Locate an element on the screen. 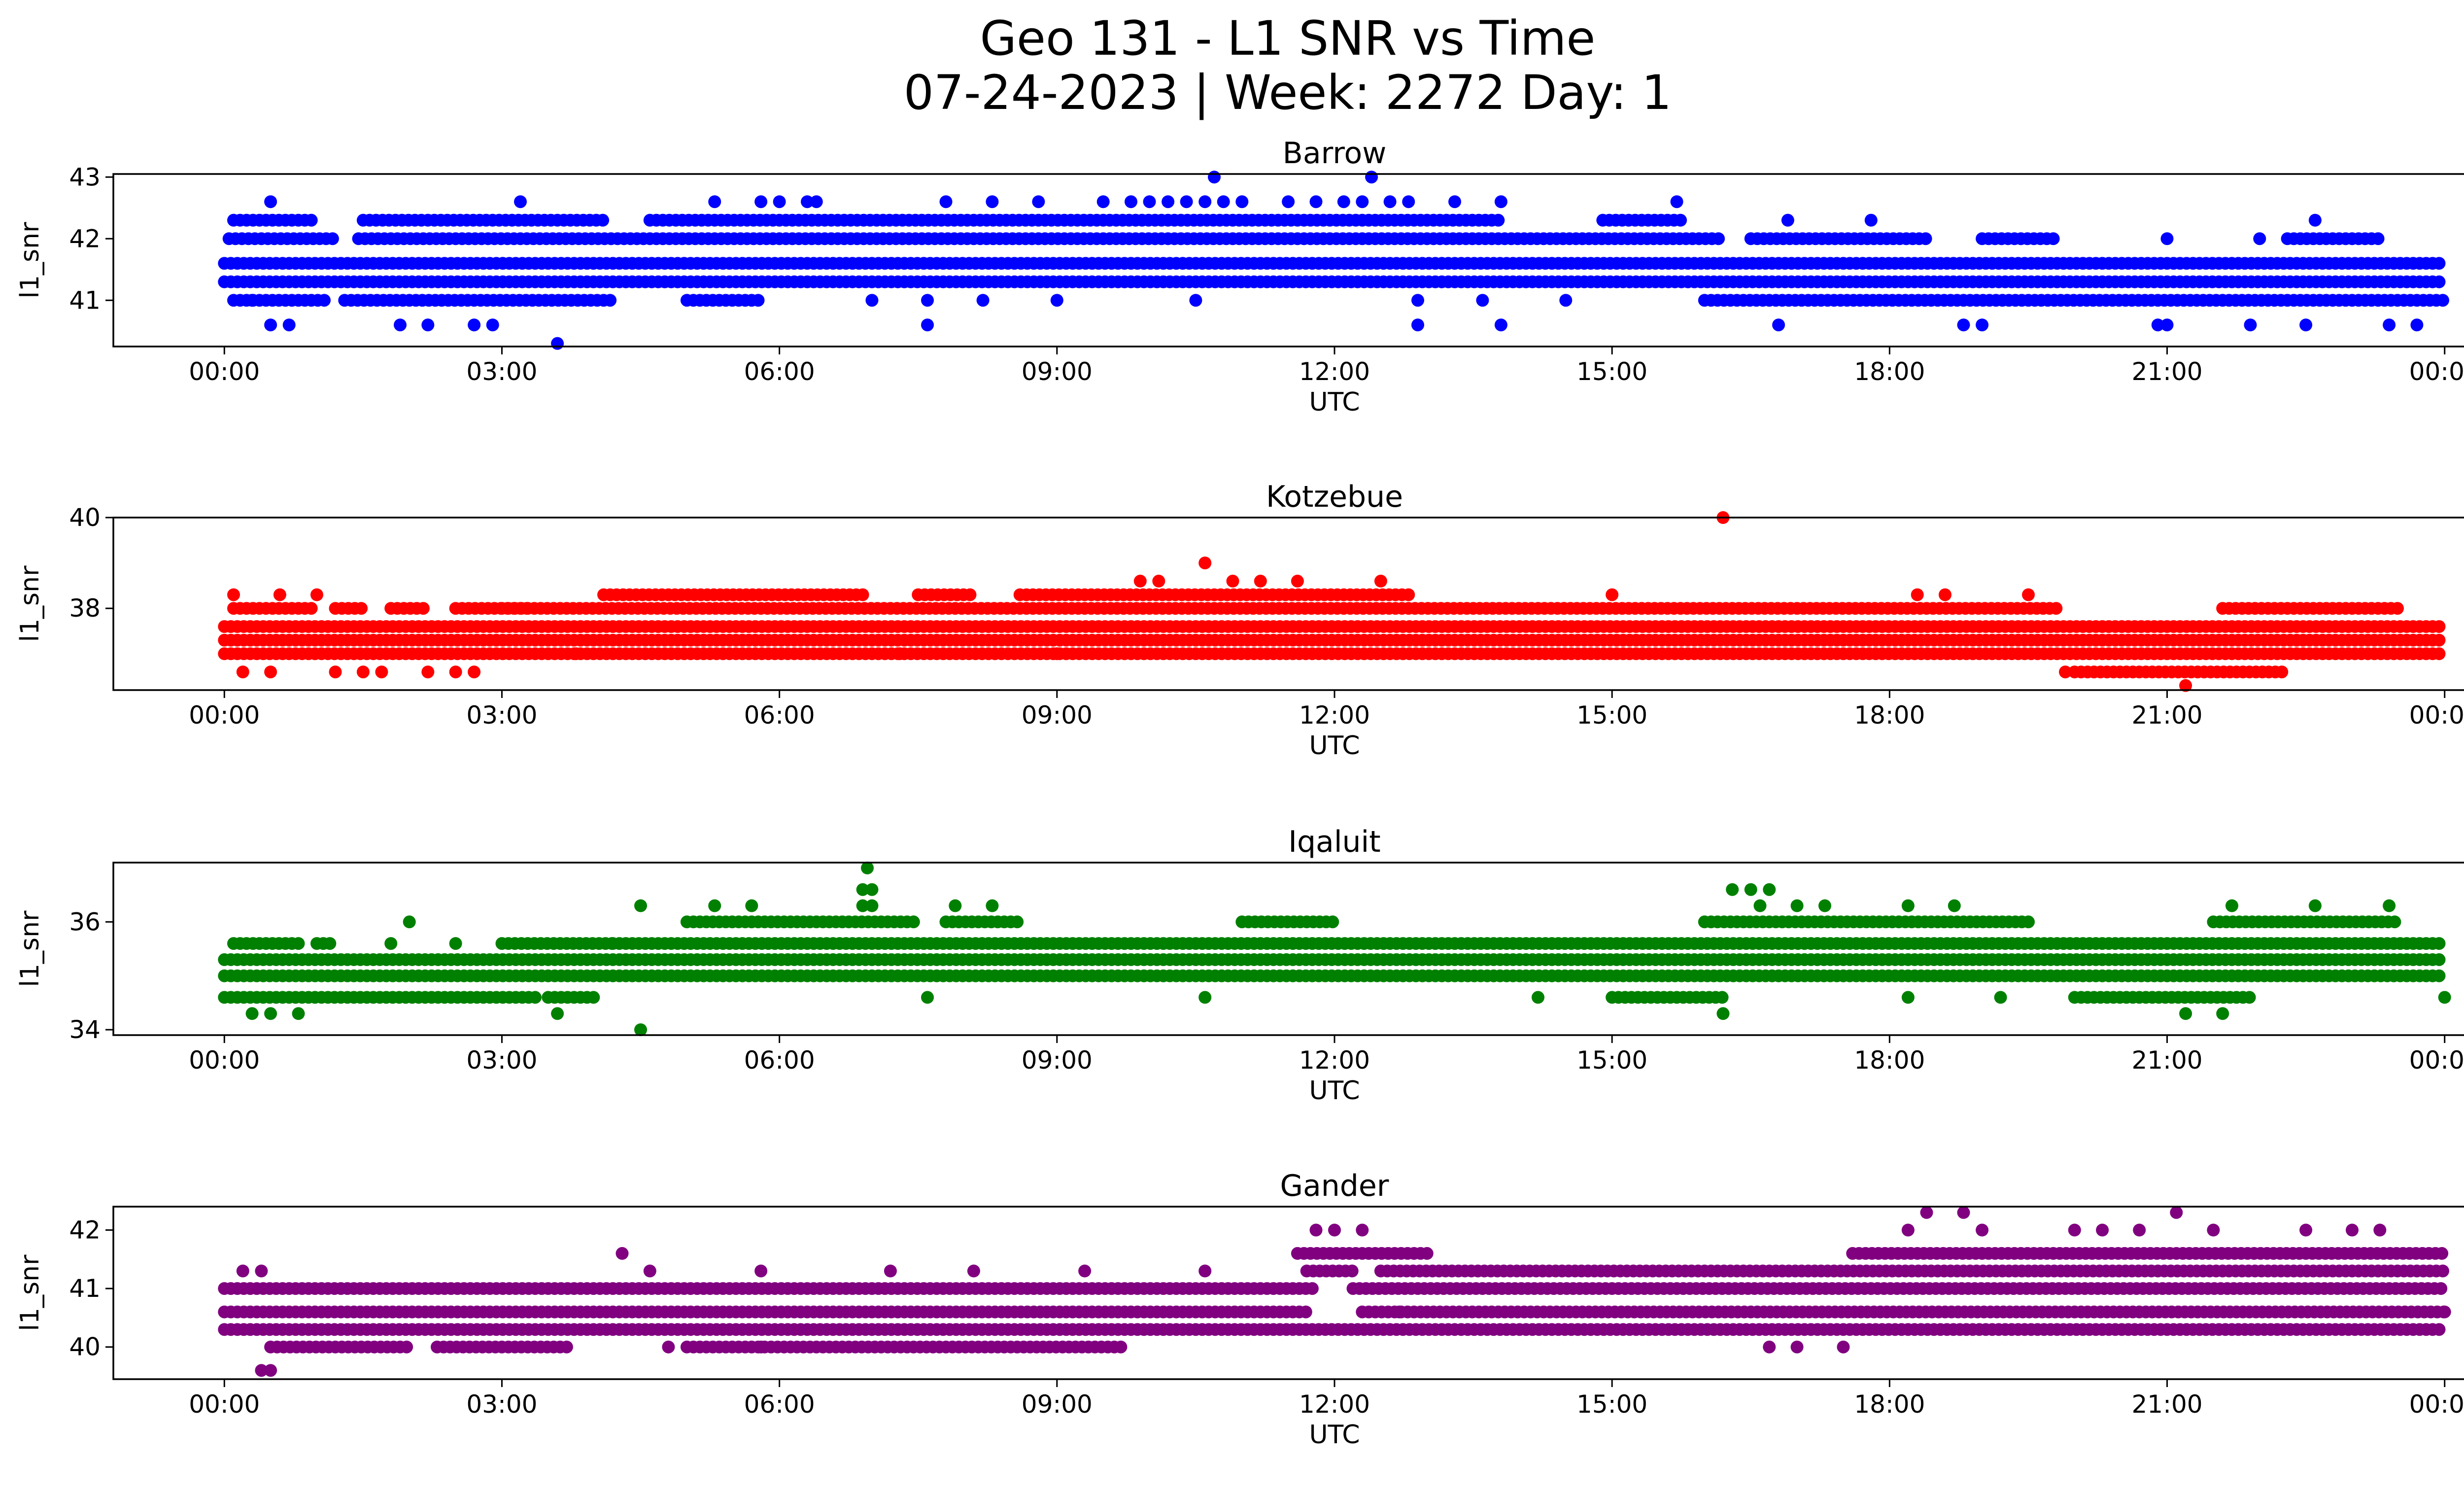 This screenshot has height=1495, width=2464. x-tick-label: 09:00 is located at coordinates (1057, 371).